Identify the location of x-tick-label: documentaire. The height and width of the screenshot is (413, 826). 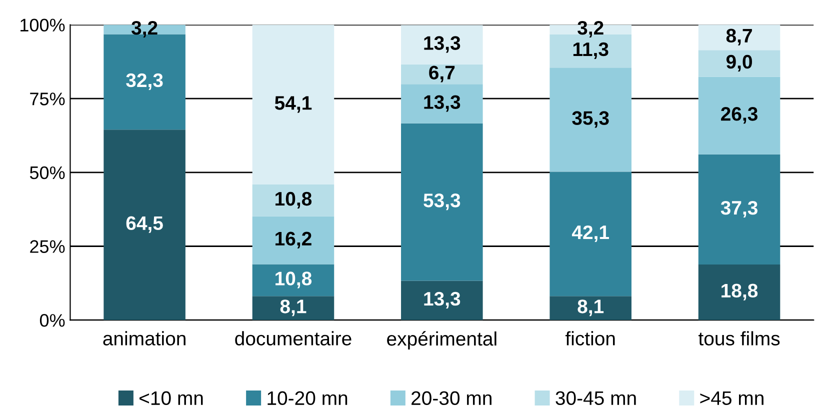
(293, 338).